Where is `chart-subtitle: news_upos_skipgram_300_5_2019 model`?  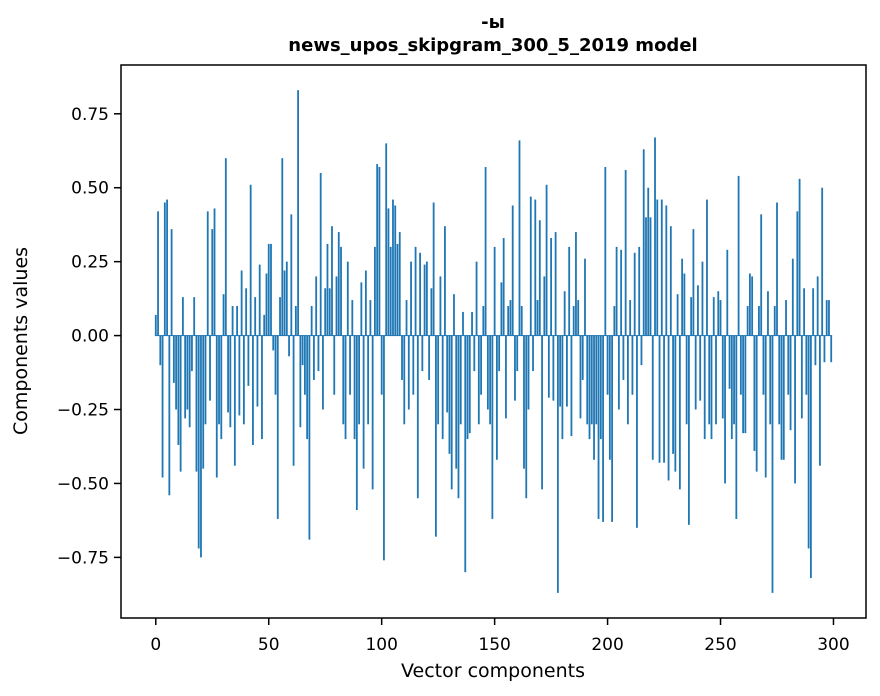
chart-subtitle: news_upos_skipgram_300_5_2019 model is located at coordinates (492, 45).